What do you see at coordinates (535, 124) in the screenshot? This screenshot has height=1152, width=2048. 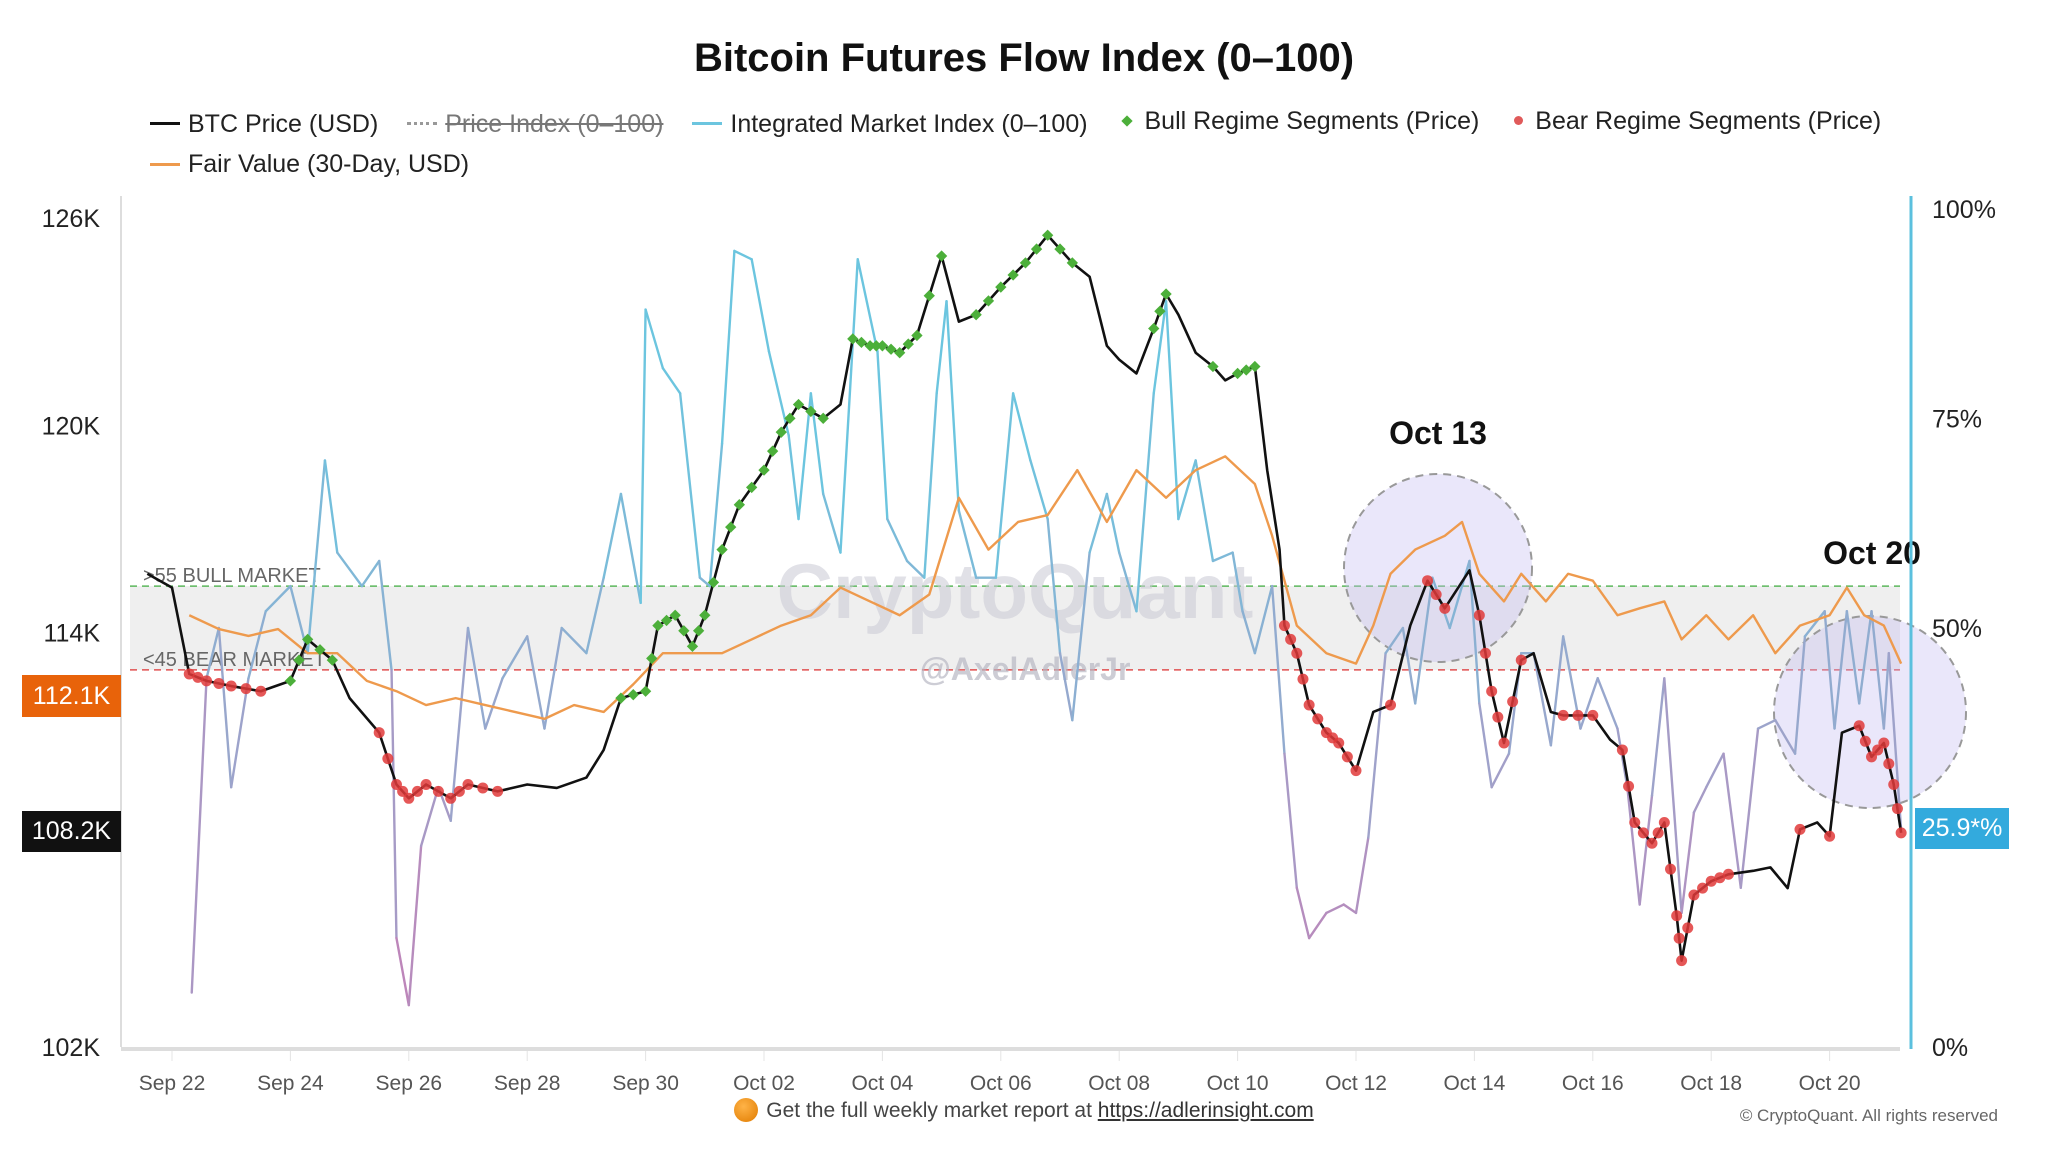 I see `legend-price-index: Price Index (0–100)` at bounding box center [535, 124].